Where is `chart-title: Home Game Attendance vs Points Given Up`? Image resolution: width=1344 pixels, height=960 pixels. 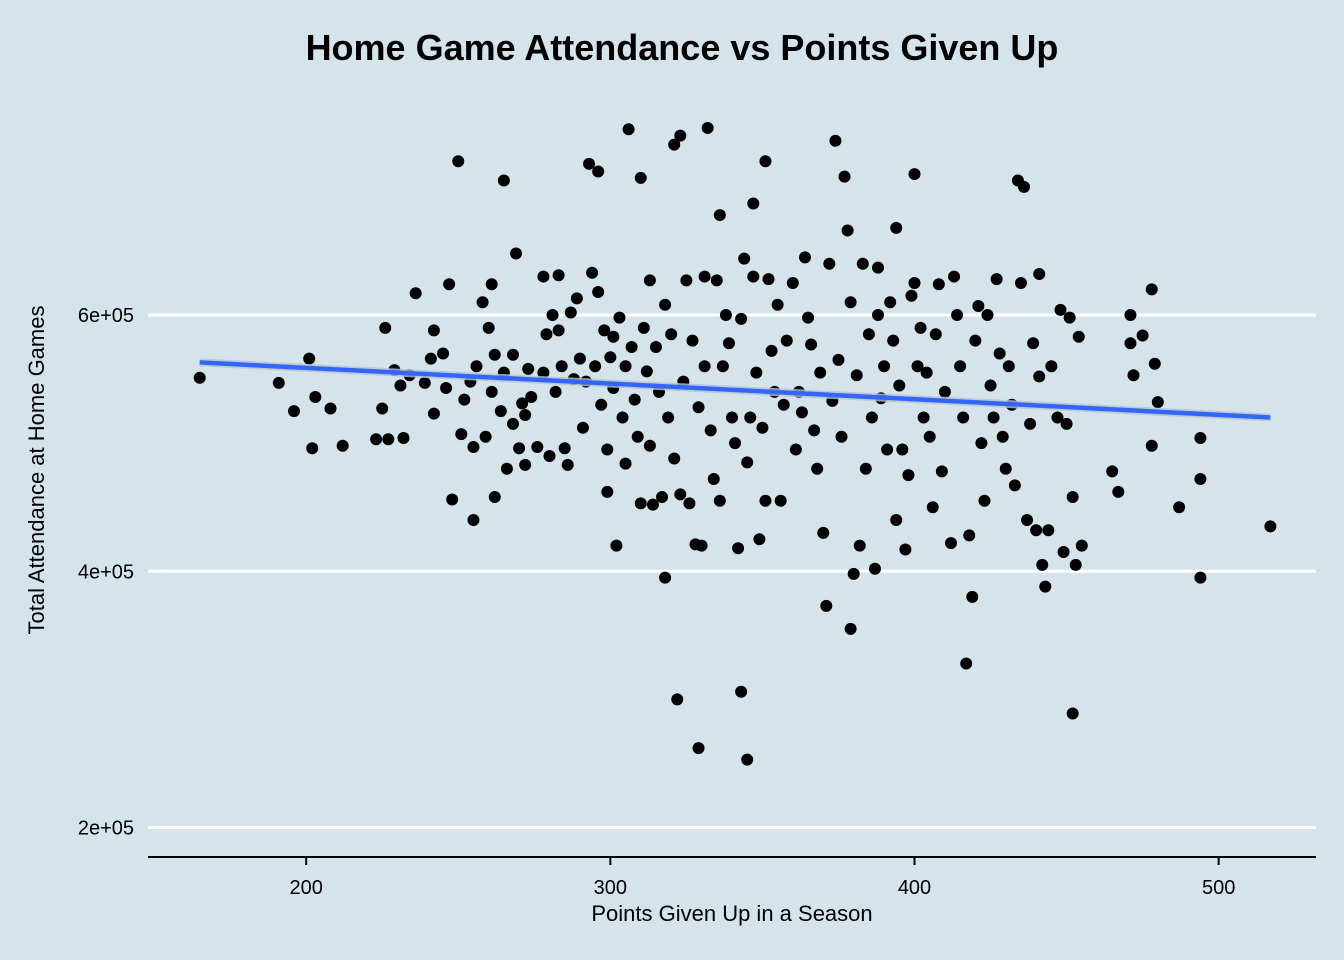
chart-title: Home Game Attendance vs Points Given Up is located at coordinates (682, 47).